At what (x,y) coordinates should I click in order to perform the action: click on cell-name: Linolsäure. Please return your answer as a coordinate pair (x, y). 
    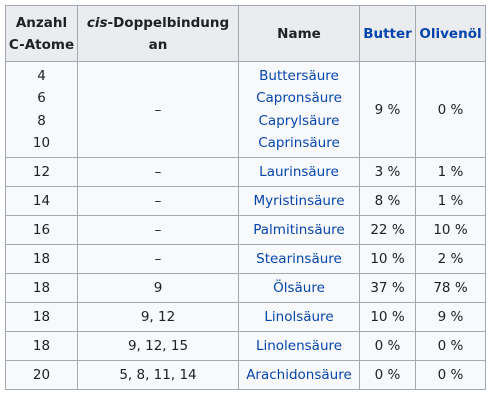
    Looking at the image, I should click on (299, 317).